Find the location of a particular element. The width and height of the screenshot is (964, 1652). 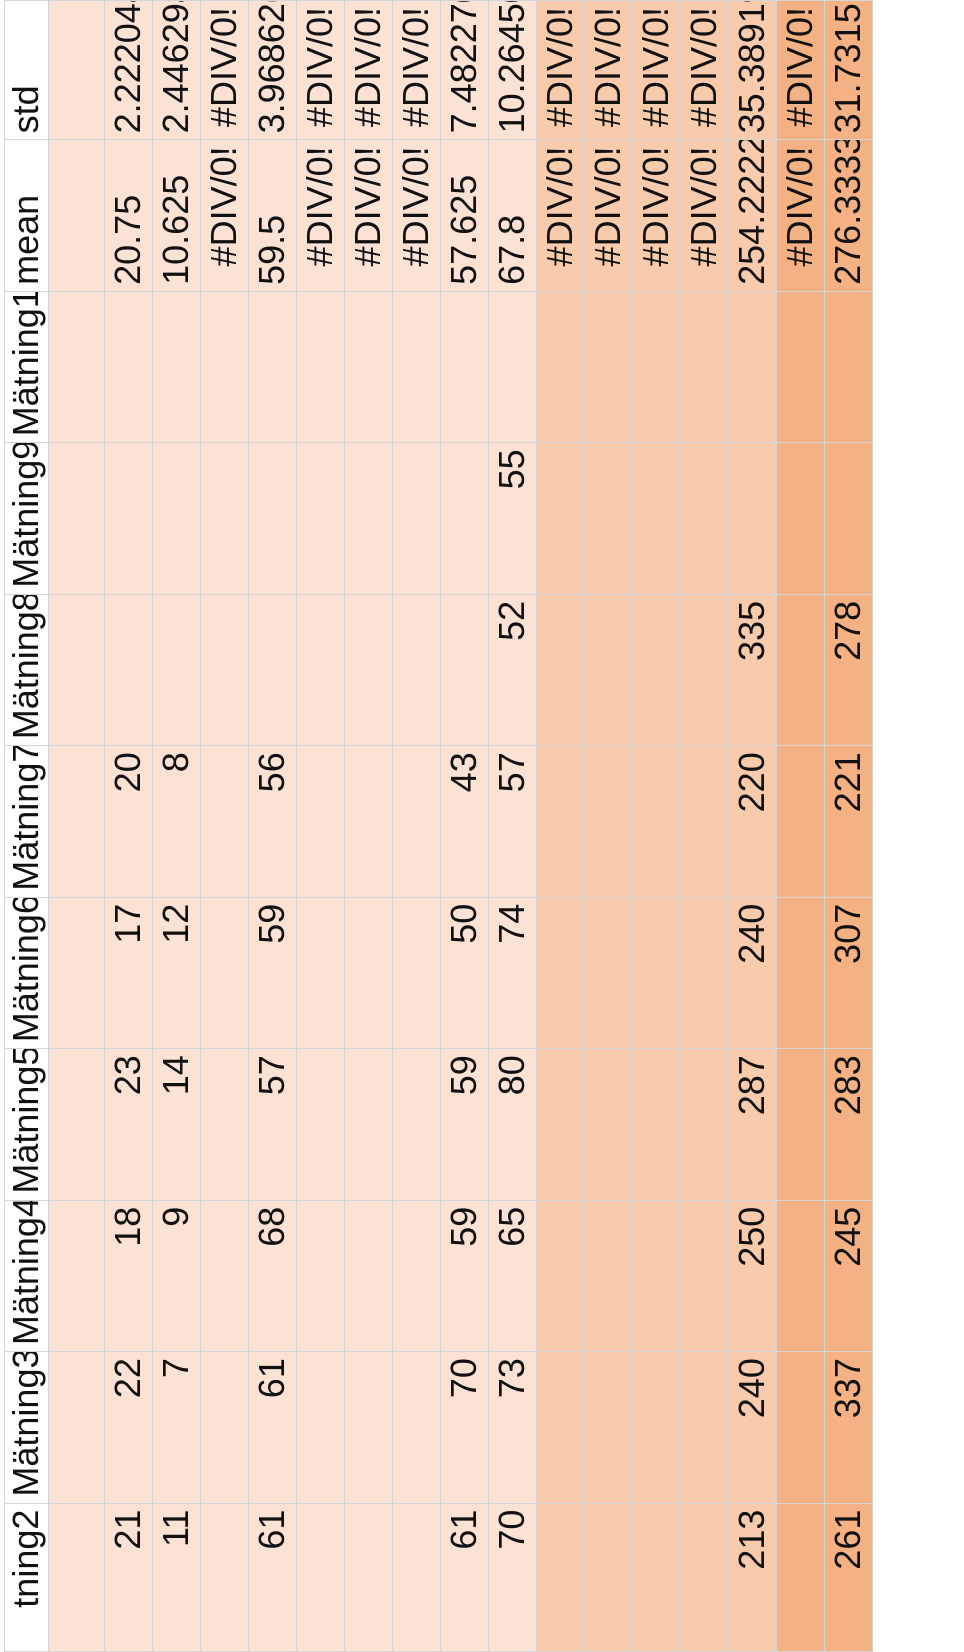

column-header-11: mean is located at coordinates (26, 215).